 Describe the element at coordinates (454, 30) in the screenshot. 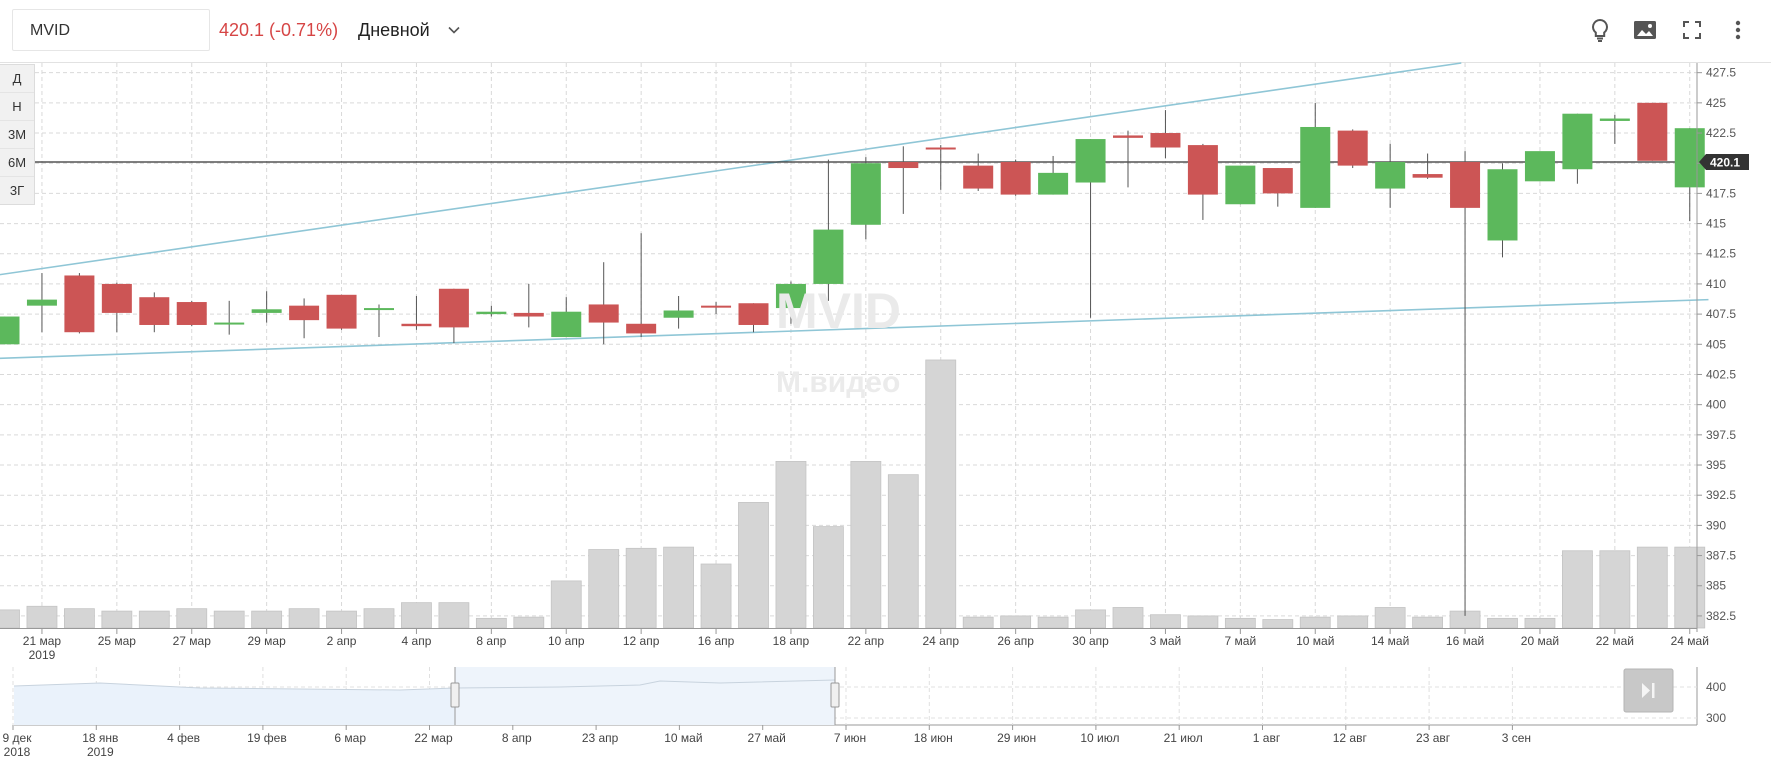

I see `chevron-down-icon` at that location.